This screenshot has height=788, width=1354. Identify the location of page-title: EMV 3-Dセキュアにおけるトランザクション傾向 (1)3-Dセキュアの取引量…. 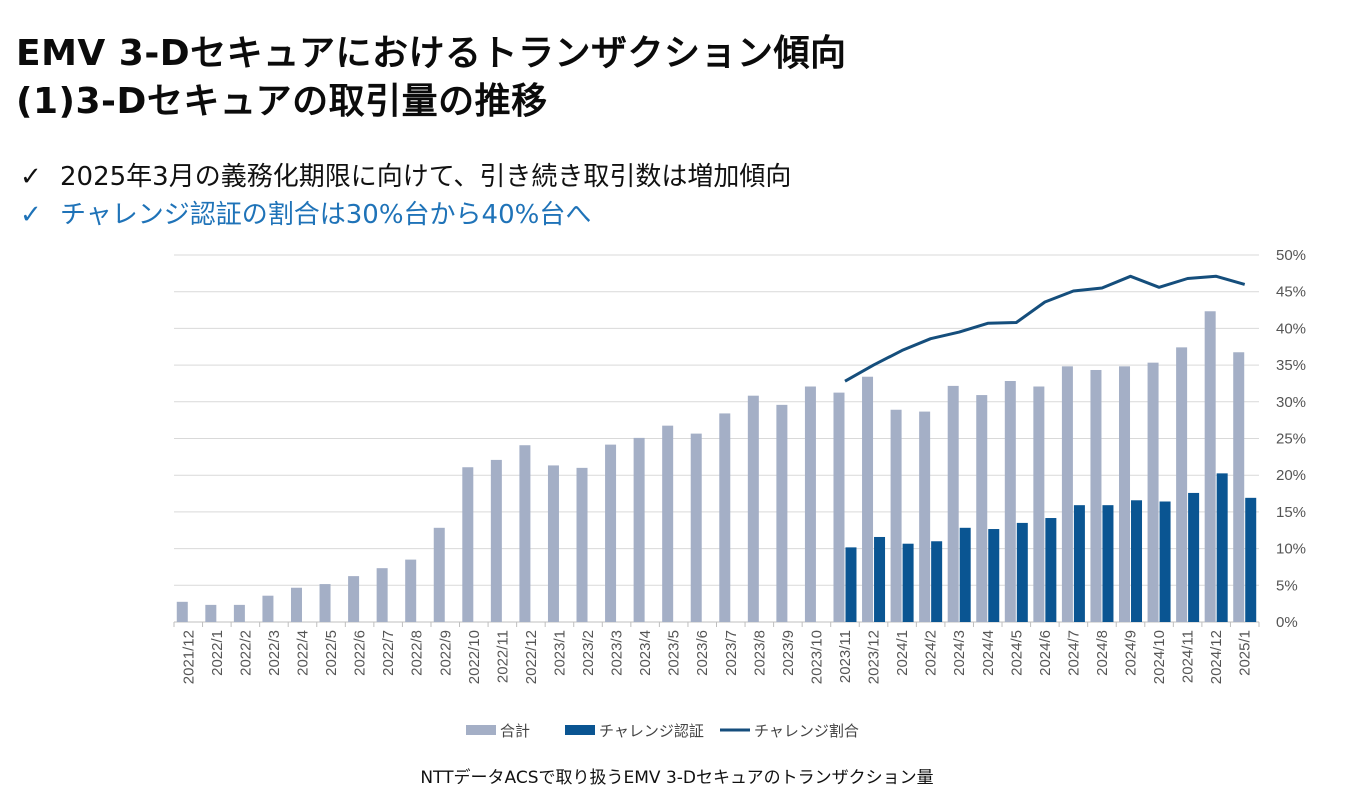
(431, 78).